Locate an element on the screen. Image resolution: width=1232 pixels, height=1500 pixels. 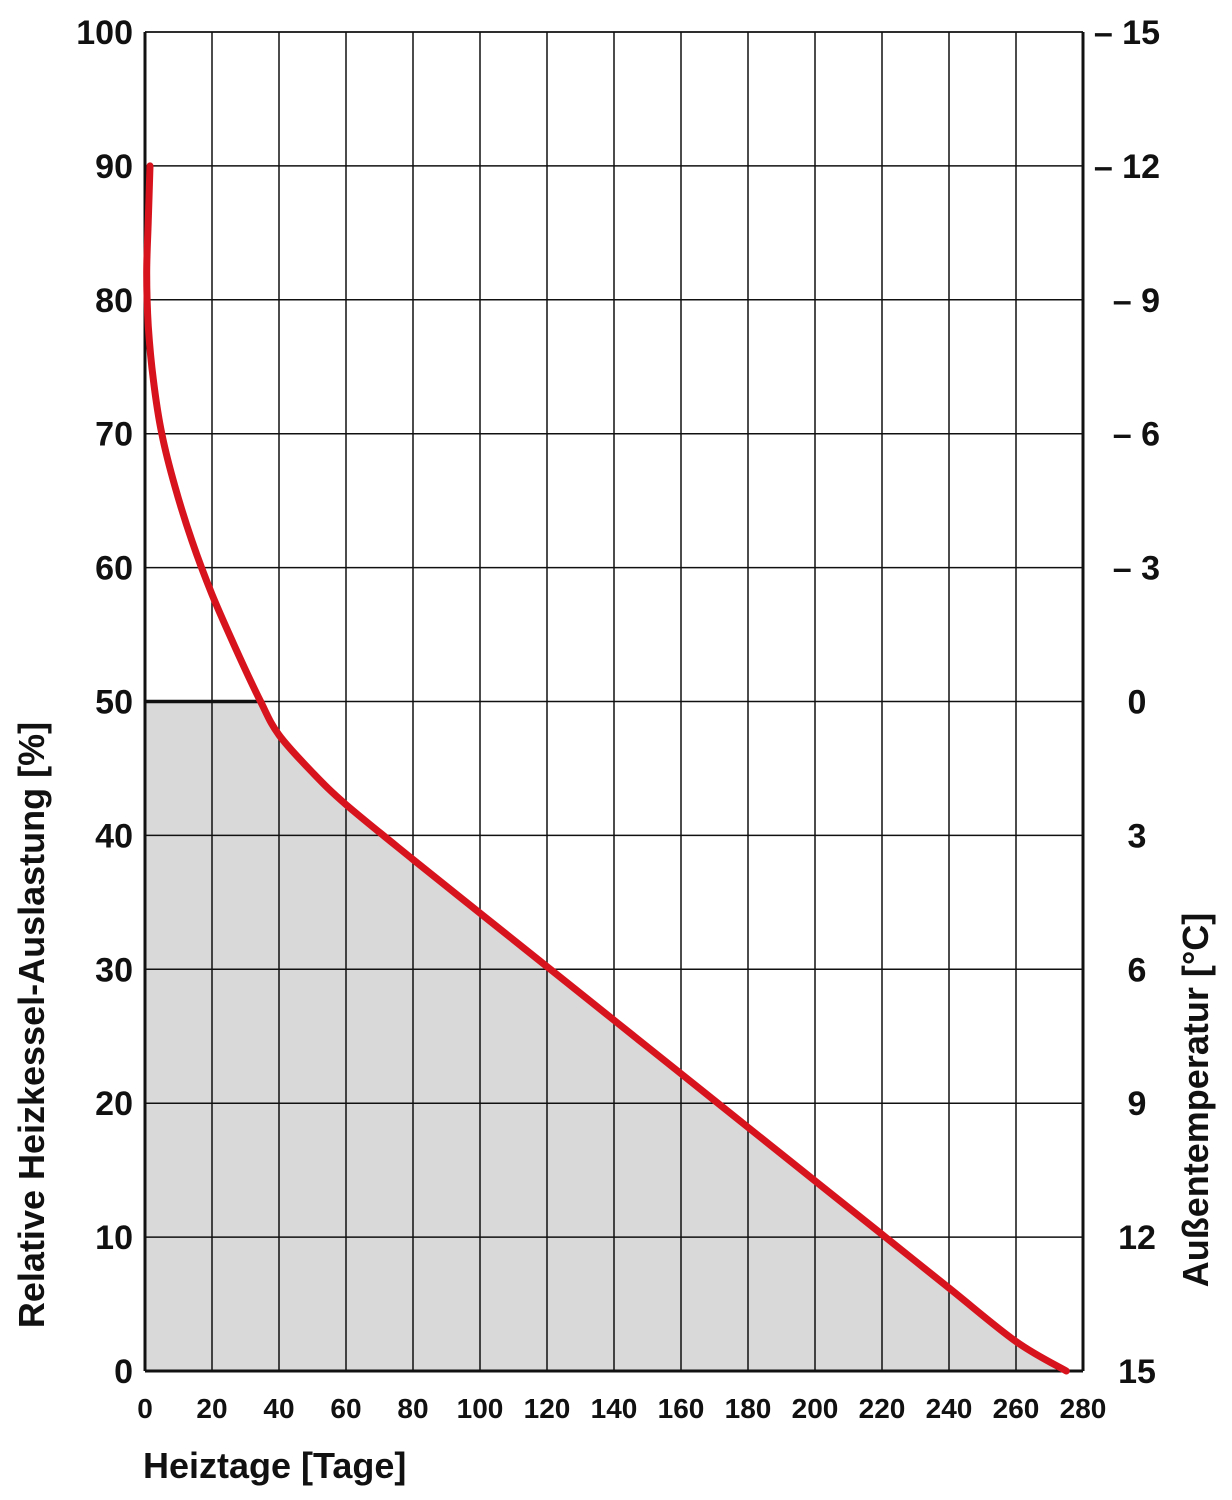
x-tick-label: 280 is located at coordinates (1083, 1408).